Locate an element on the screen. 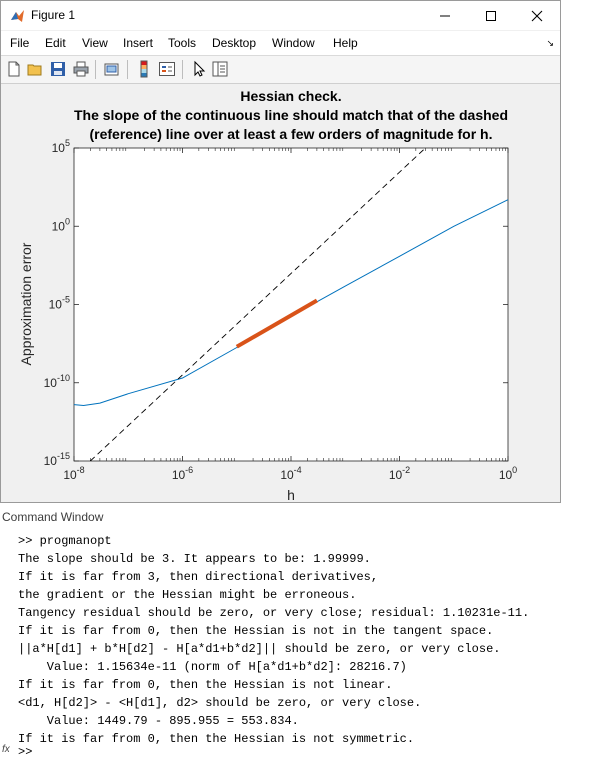  menu-insert: Insert is located at coordinates (138, 43).